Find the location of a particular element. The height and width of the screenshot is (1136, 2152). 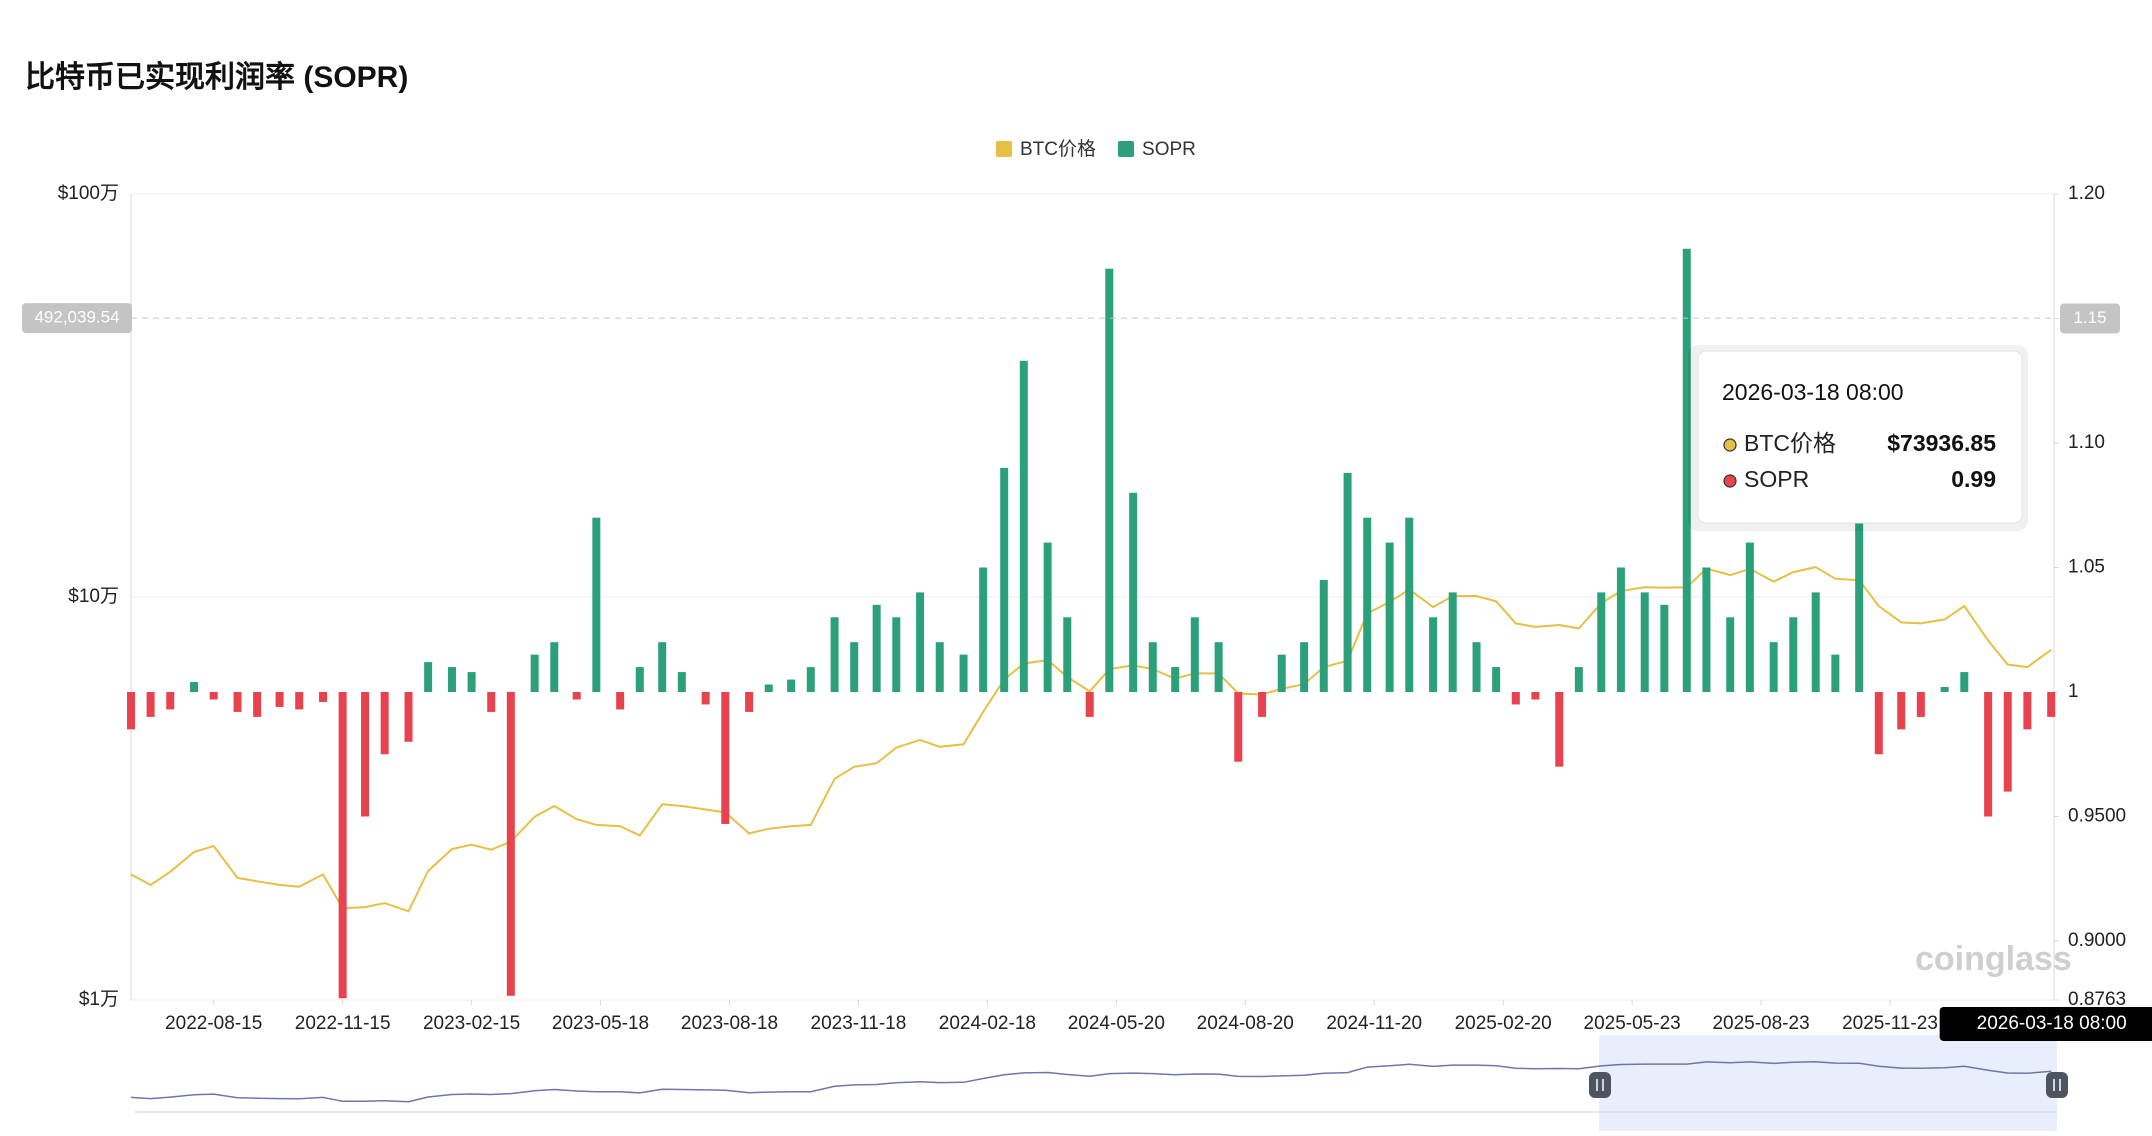

y2-tick-label: 1.05 is located at coordinates (2086, 567).